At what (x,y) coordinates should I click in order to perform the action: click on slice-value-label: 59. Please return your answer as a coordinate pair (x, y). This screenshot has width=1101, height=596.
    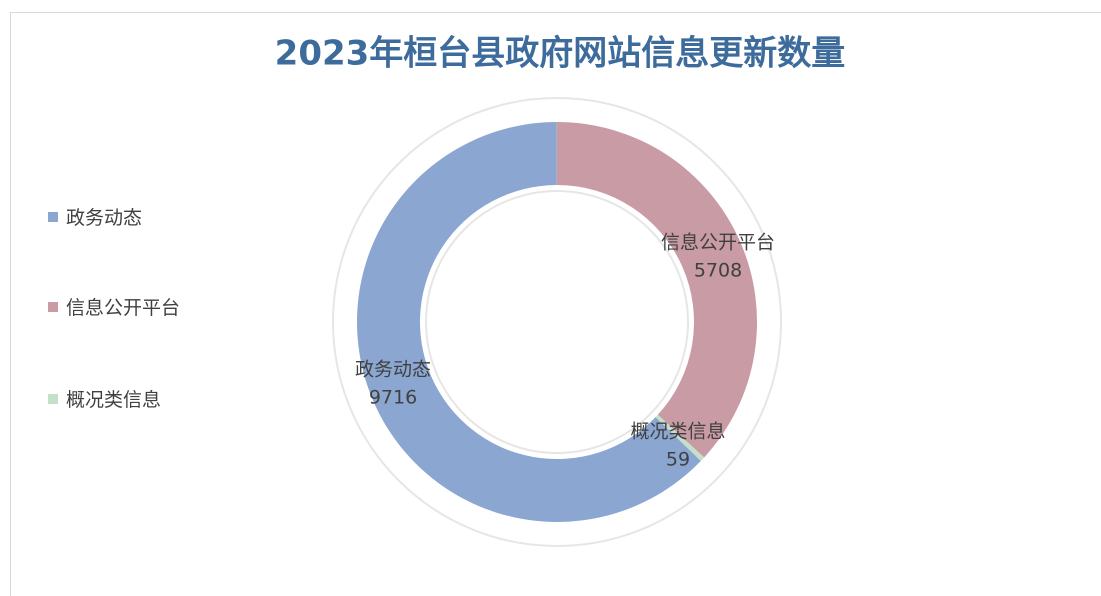
    Looking at the image, I should click on (678, 460).